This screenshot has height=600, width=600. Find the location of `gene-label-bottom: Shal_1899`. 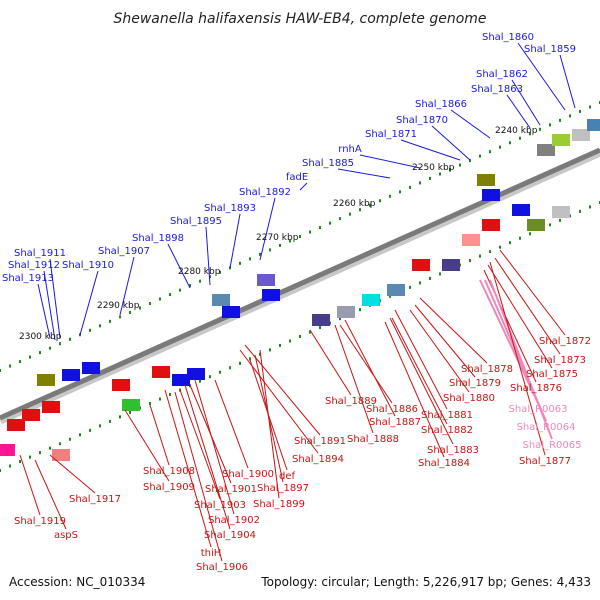

gene-label-bottom: Shal_1899 is located at coordinates (279, 504).